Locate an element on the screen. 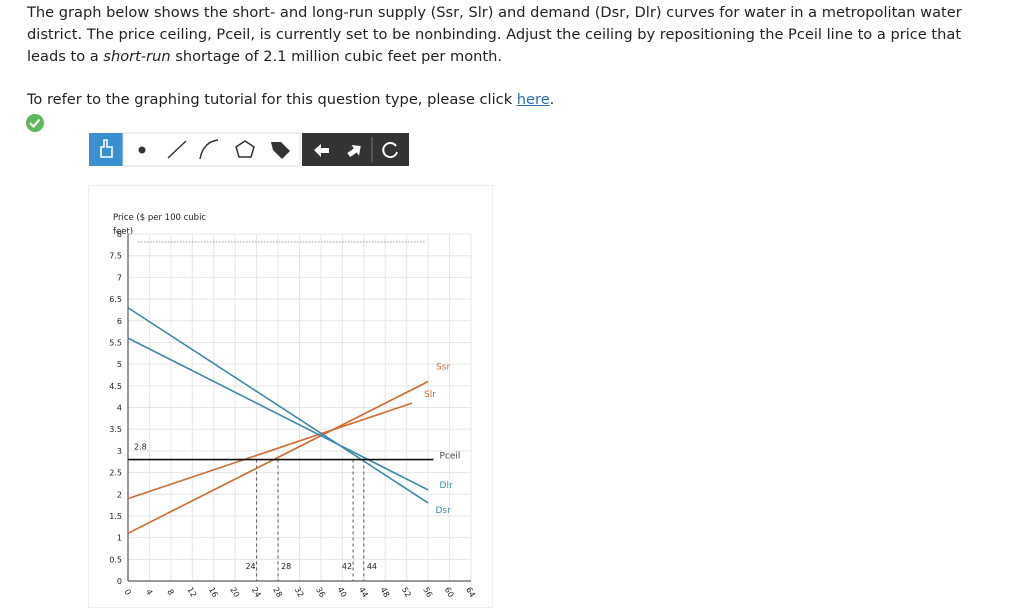 This screenshot has height=608, width=1024. y-axis-label: Price ($ per 100 cubic feet) is located at coordinates (160, 225).